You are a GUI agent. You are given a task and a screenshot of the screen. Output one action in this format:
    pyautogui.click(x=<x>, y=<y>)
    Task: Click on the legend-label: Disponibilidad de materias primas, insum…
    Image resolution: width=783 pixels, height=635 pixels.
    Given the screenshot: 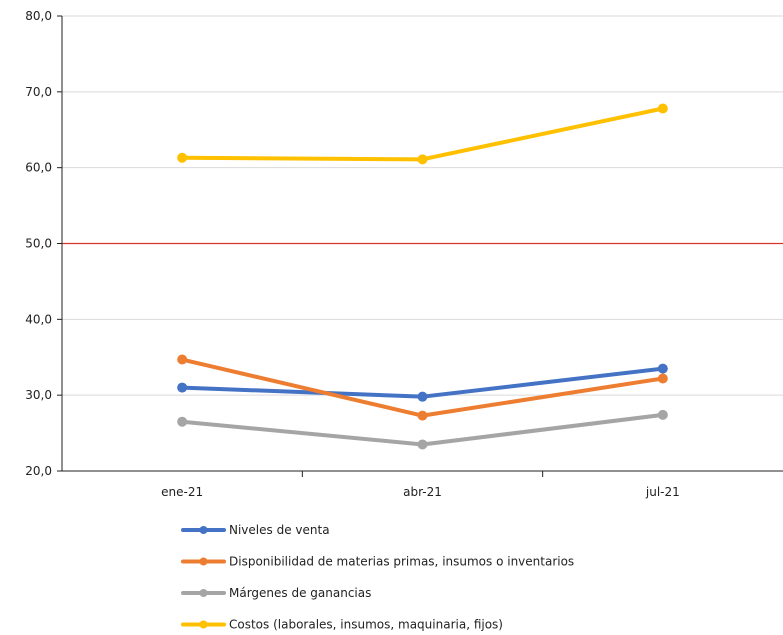 What is the action you would take?
    pyautogui.click(x=401, y=562)
    